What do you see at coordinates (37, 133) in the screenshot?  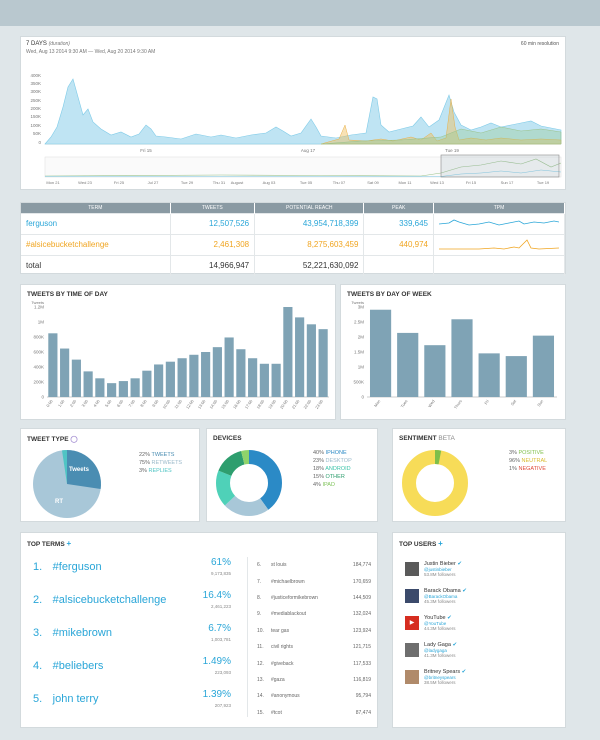 I see `timeline-y-tick: 50K` at bounding box center [37, 133].